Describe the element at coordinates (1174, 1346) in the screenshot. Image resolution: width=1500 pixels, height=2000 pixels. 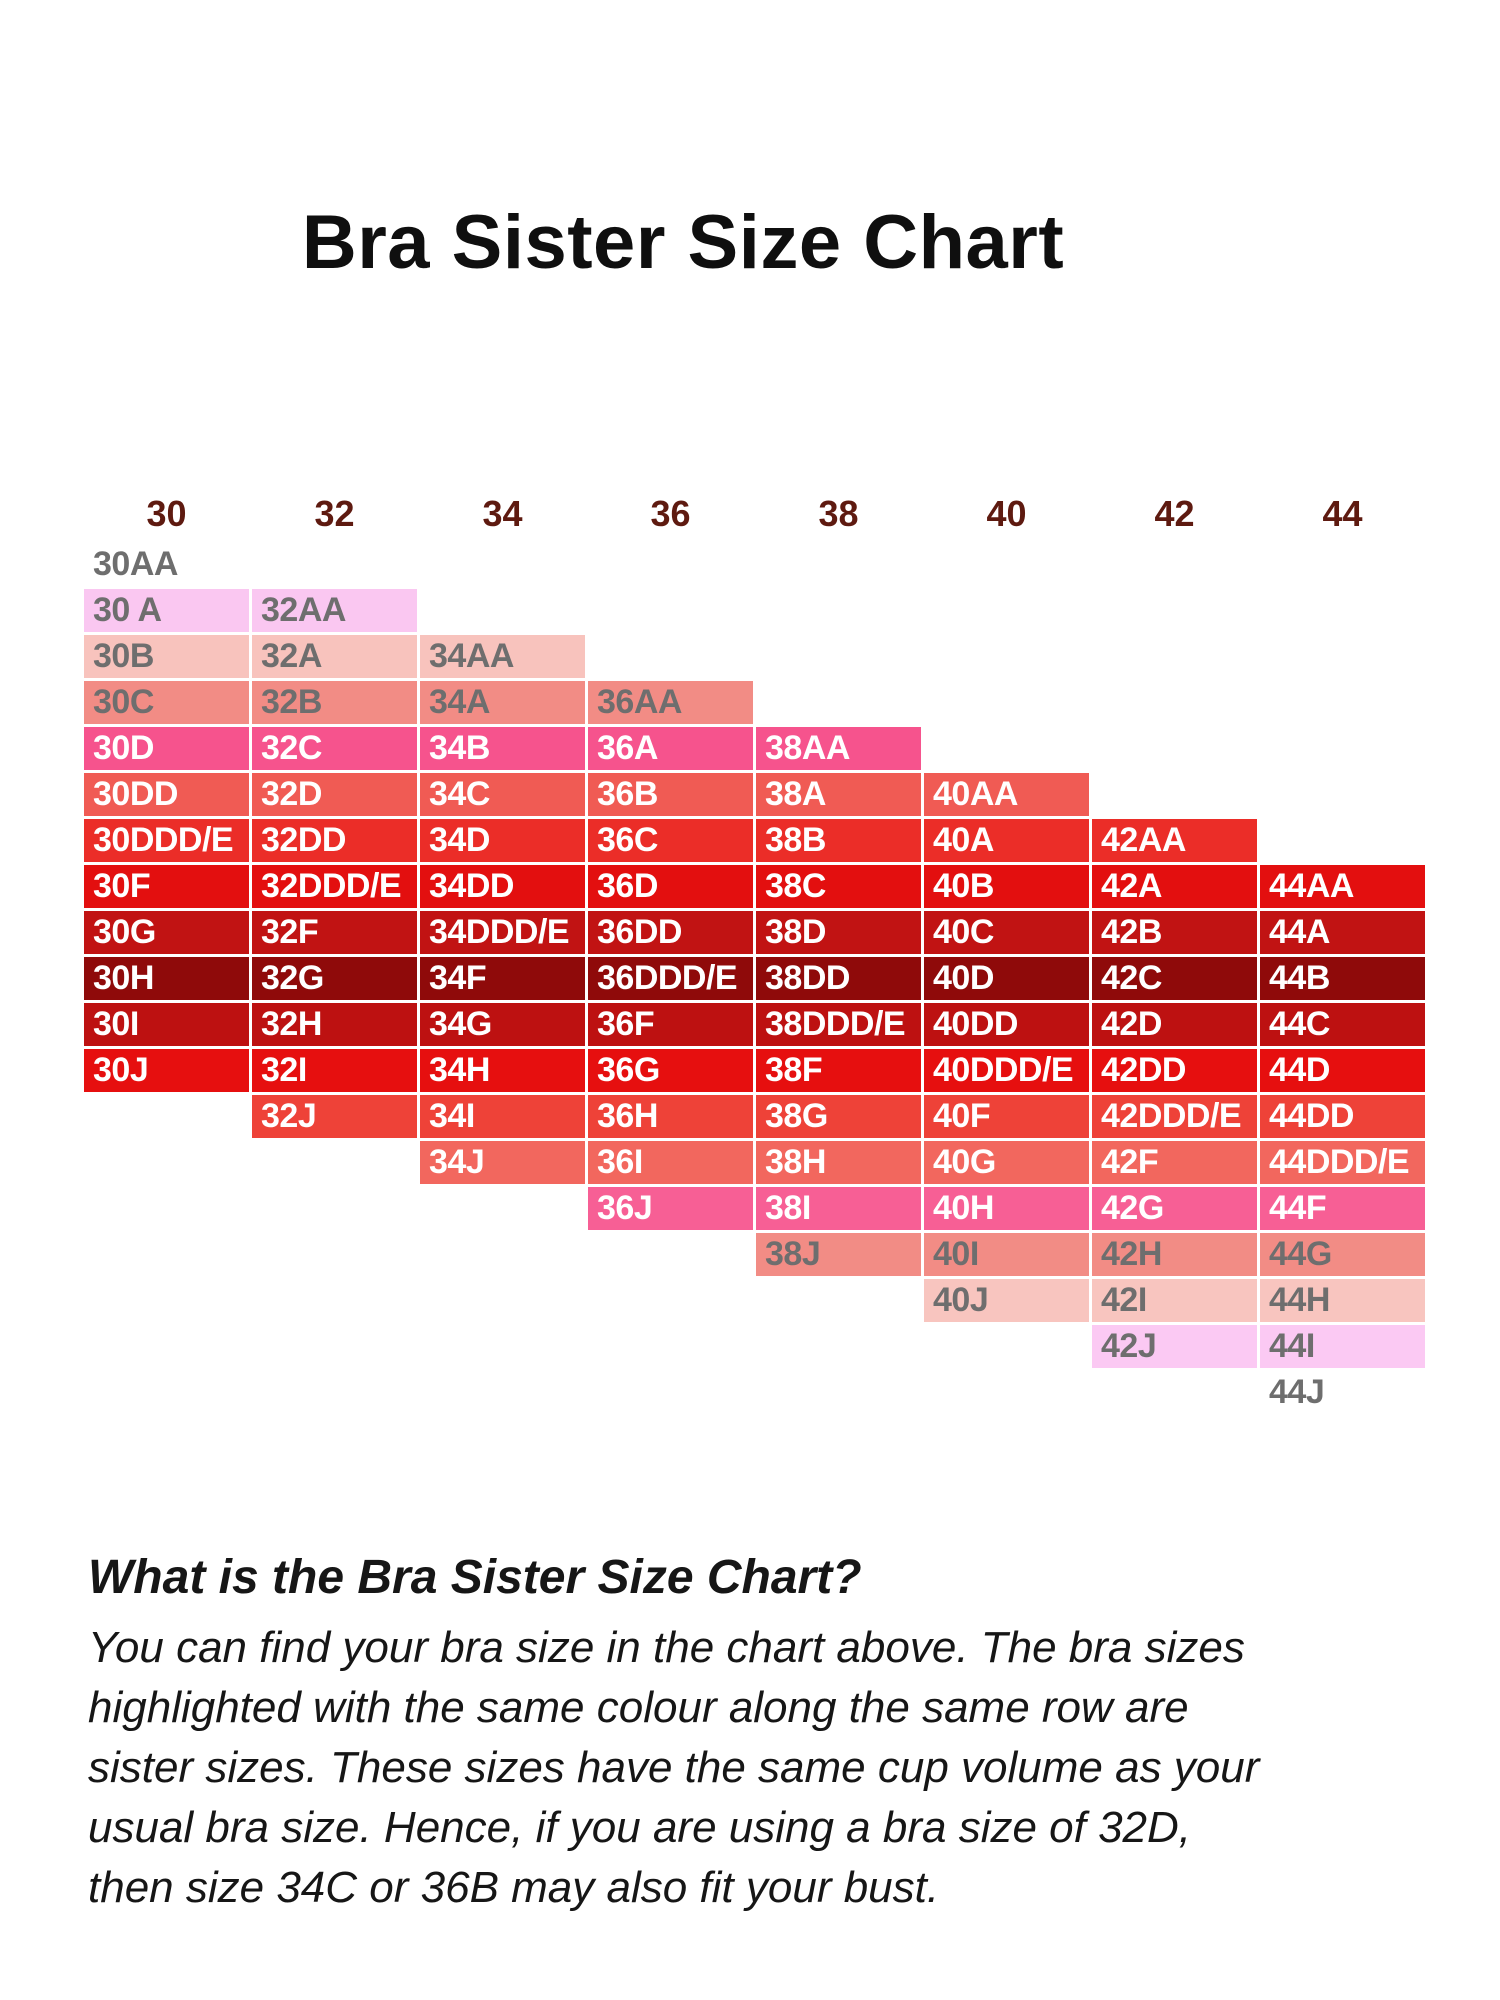
I see `size-cell-42j: 42J` at that location.